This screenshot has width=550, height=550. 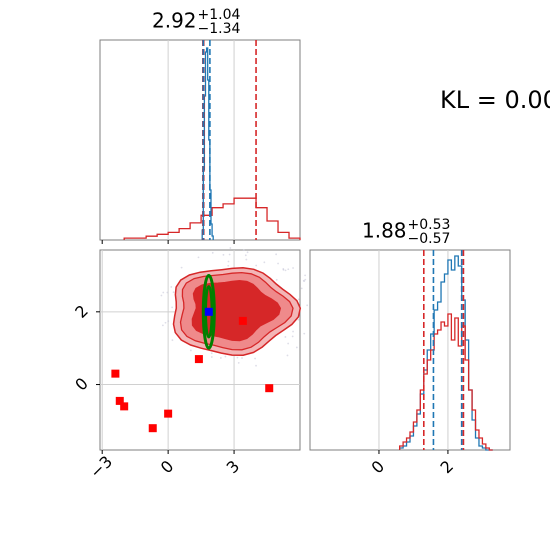 I want to click on x-marginal-red-histogram, so click(x=212, y=218).